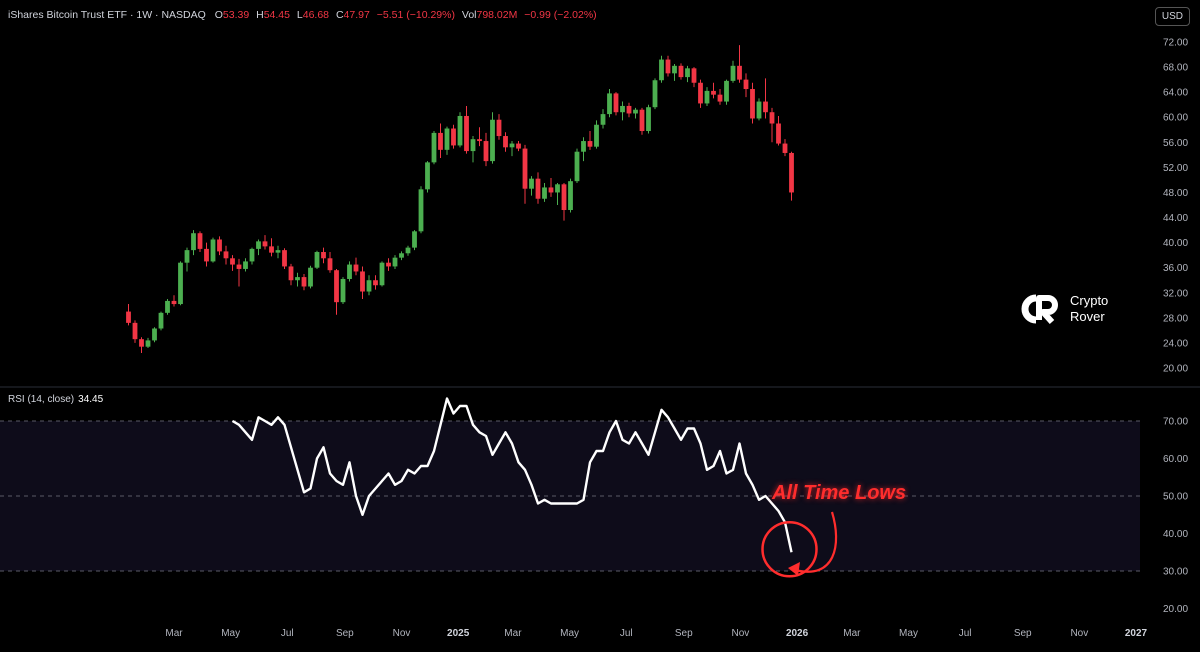 The image size is (1200, 652). I want to click on close-value: 47.97, so click(356, 15).